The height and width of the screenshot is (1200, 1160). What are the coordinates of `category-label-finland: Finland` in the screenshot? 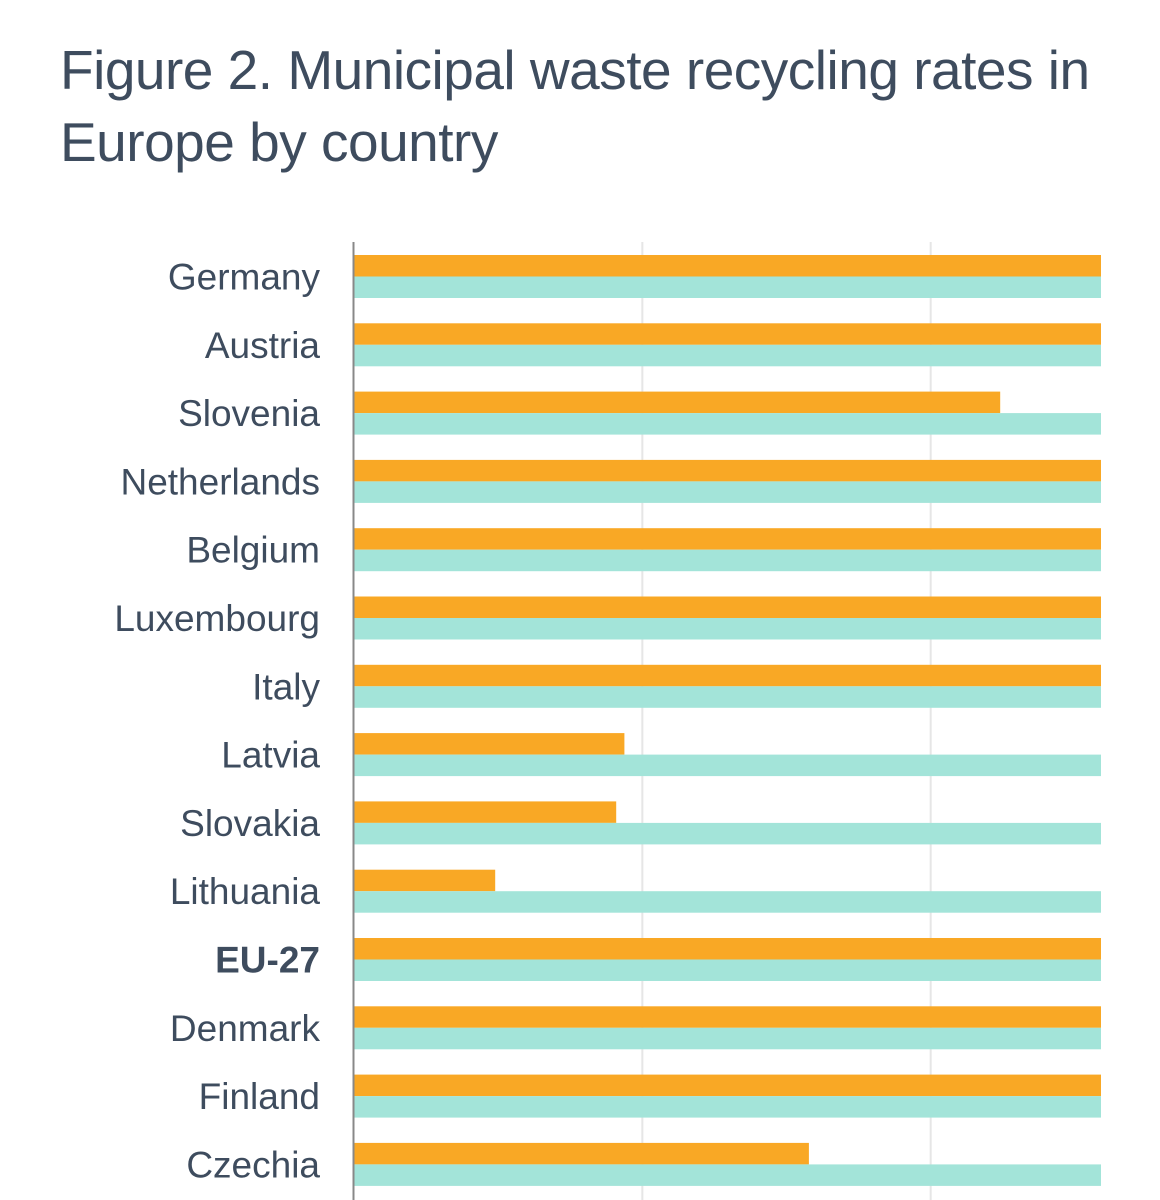 It's located at (259, 1096).